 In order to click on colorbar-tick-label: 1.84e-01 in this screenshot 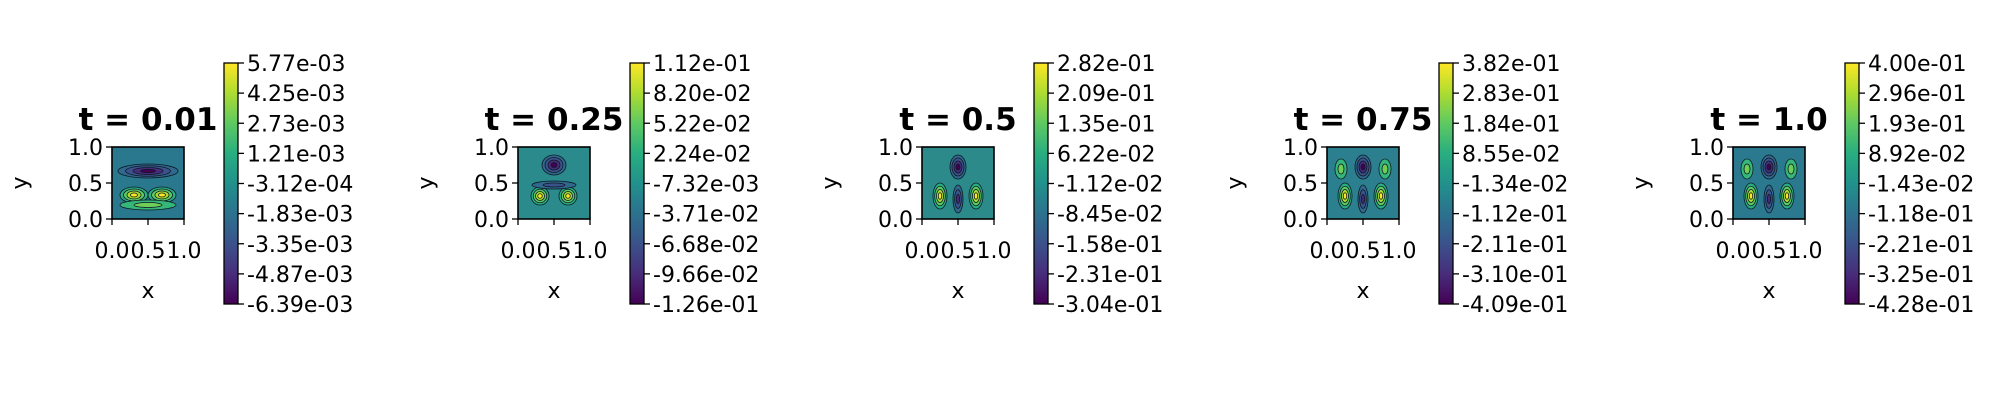, I will do `click(1511, 124)`.